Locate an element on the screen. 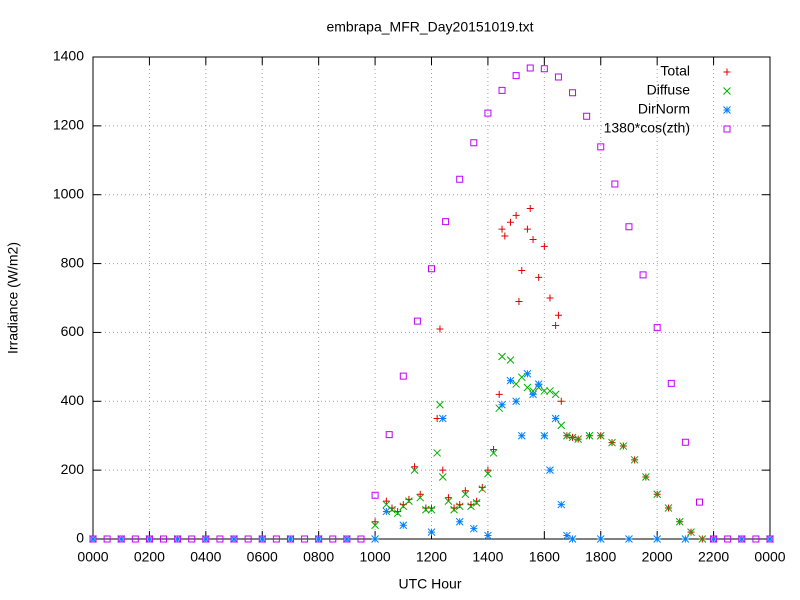 This screenshot has height=600, width=800. legend-label: Total is located at coordinates (675, 71).